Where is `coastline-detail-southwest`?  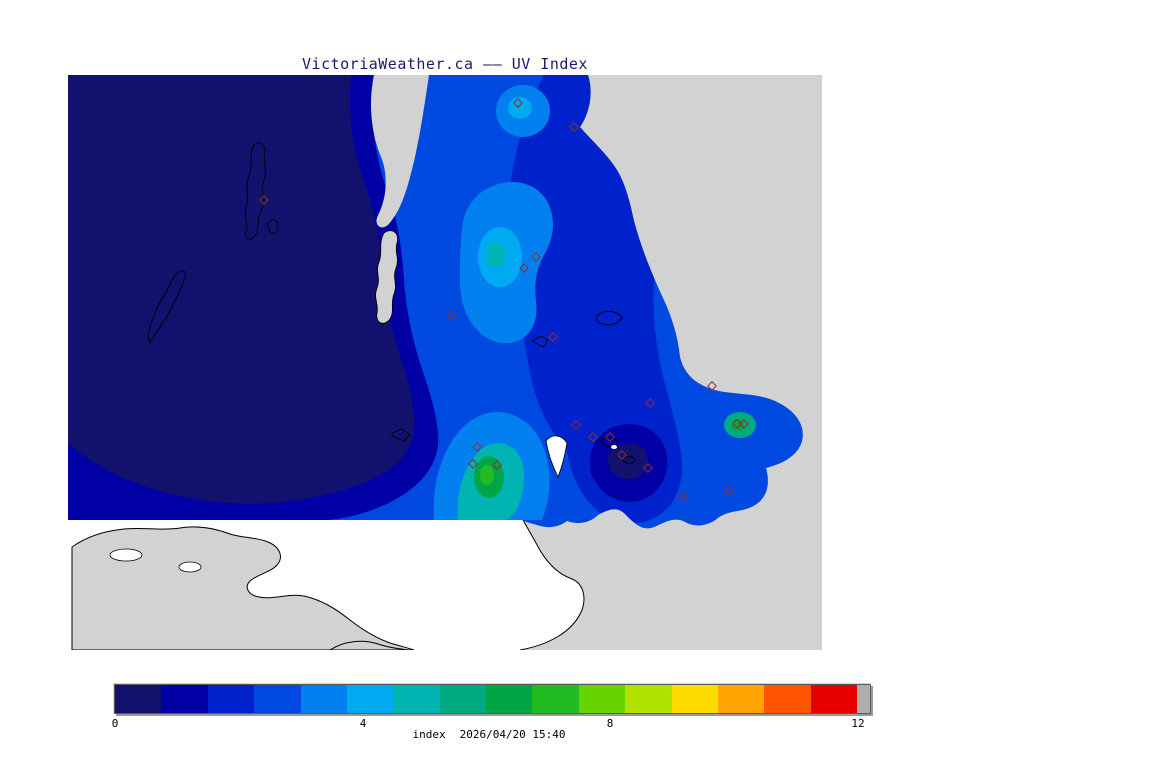 coastline-detail-southwest is located at coordinates (401, 435).